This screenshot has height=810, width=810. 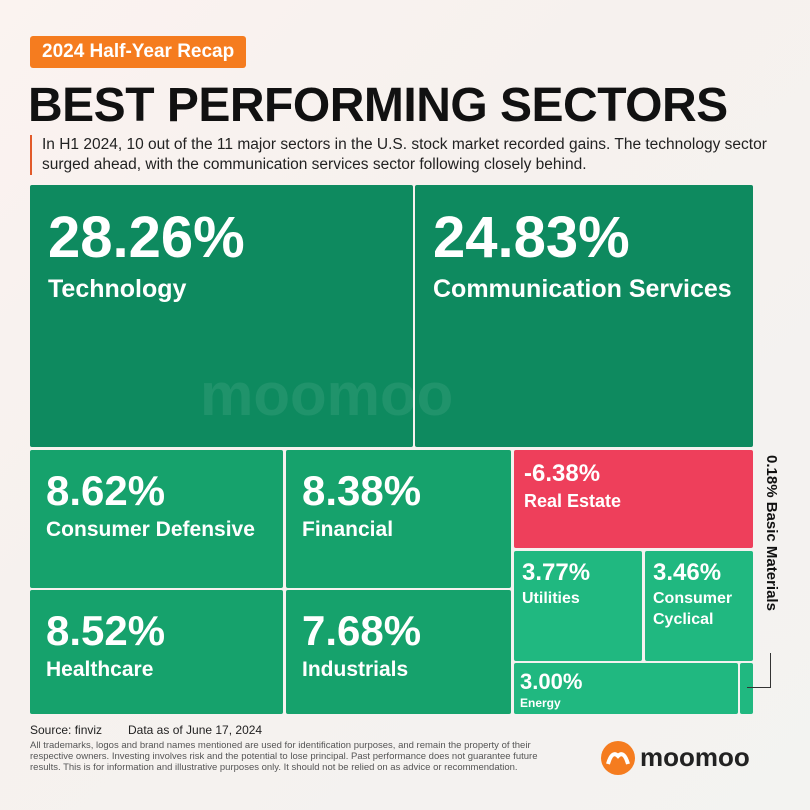 I want to click on outside-text: 0.18% Basic Materials, so click(x=771, y=533).